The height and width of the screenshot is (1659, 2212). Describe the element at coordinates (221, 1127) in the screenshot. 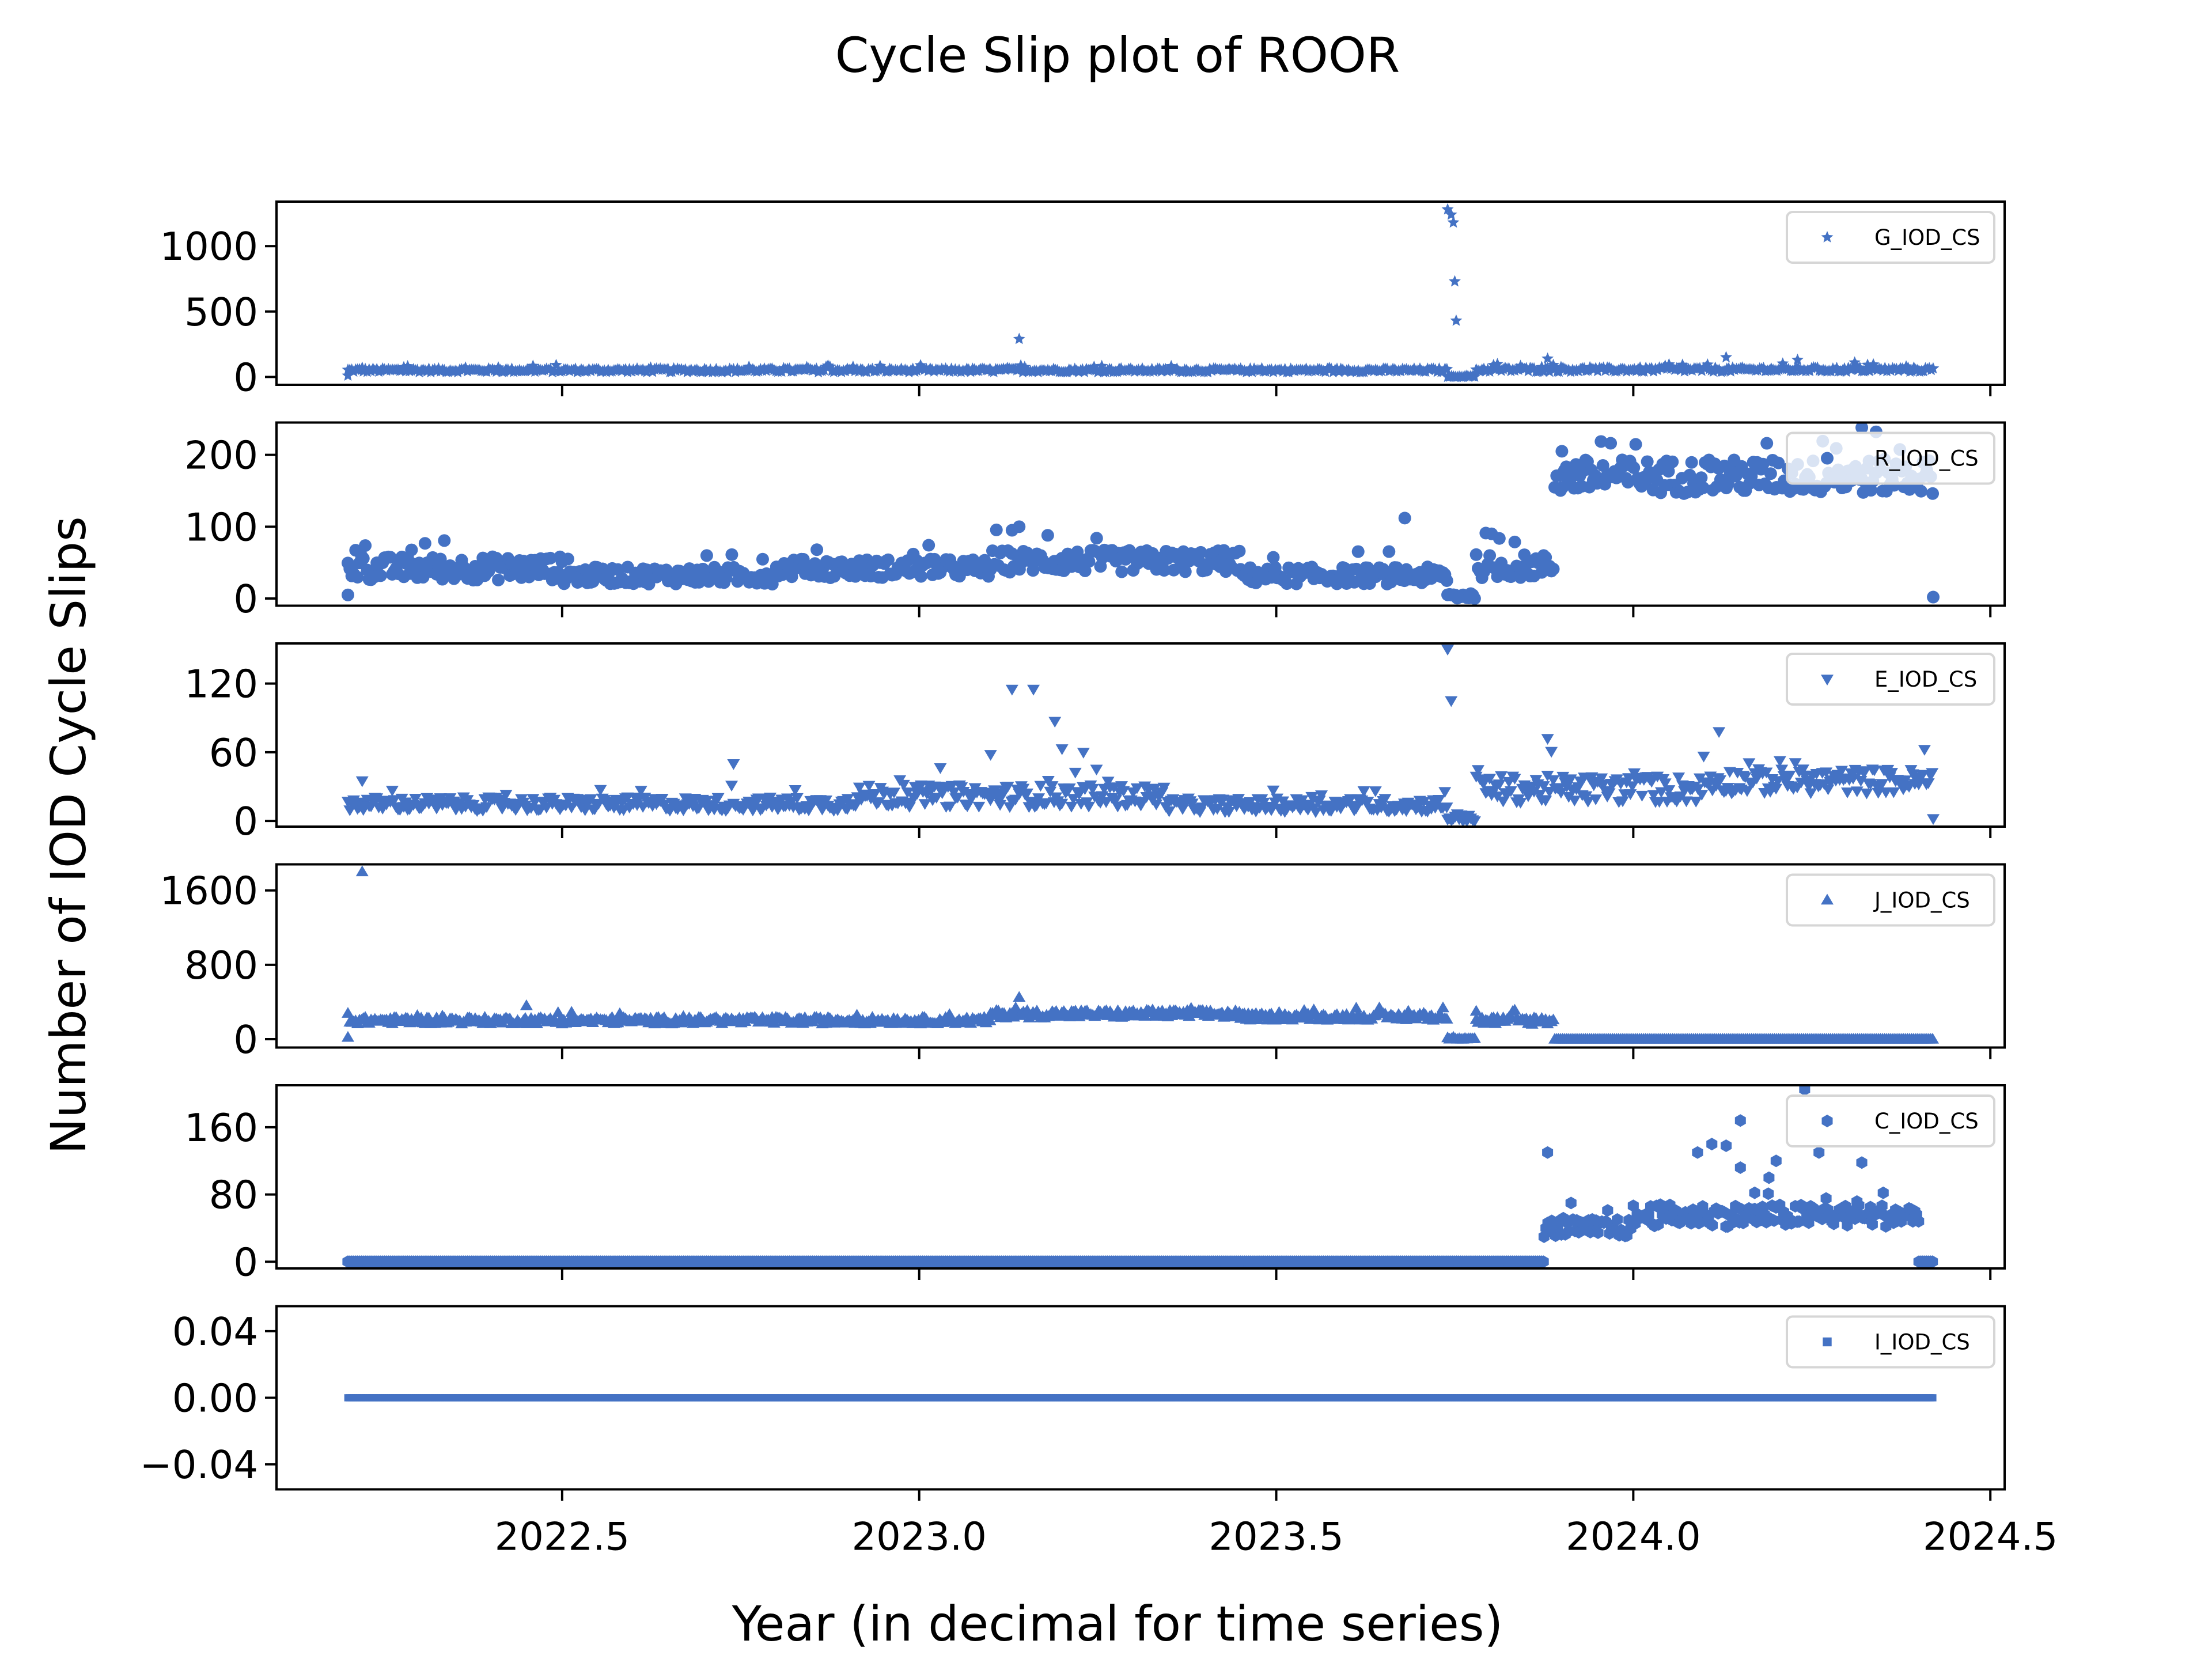

I see `y-tick-label: 160` at that location.